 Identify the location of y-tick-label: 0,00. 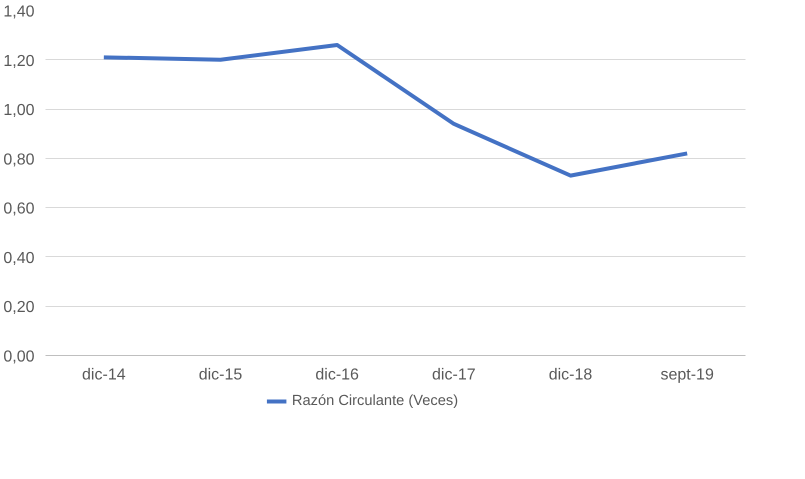
(19, 357).